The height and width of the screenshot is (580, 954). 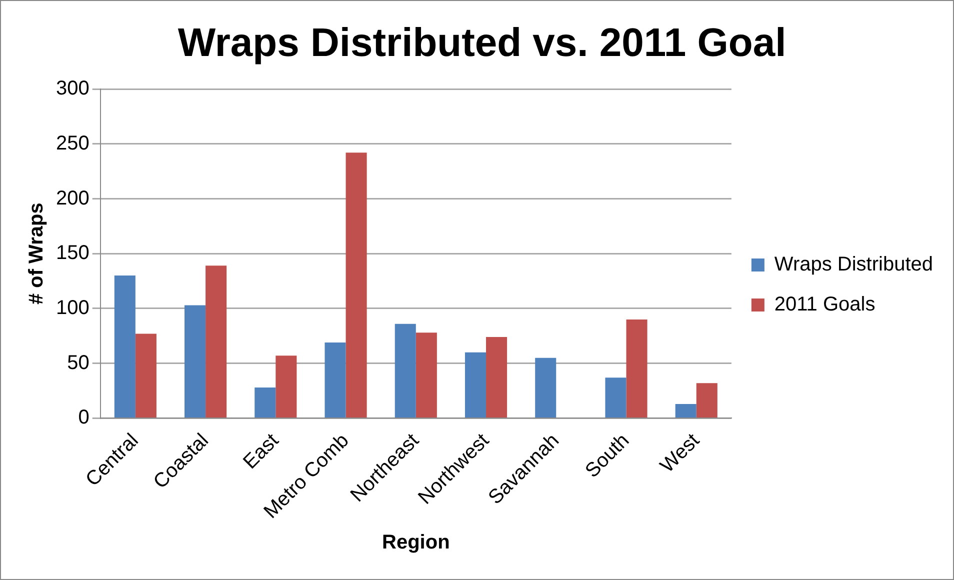 I want to click on y-tick-label: 200, so click(x=73, y=198).